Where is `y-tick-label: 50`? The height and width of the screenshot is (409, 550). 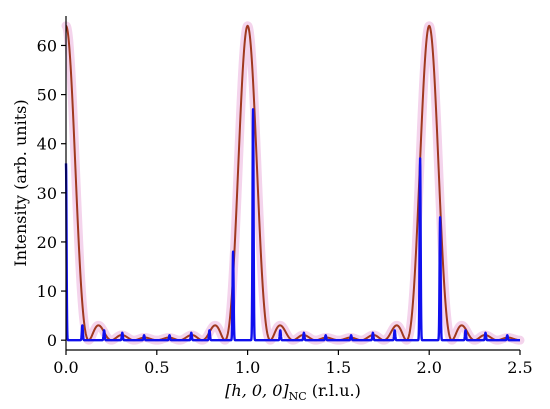
y-tick-label: 50 is located at coordinates (47, 95).